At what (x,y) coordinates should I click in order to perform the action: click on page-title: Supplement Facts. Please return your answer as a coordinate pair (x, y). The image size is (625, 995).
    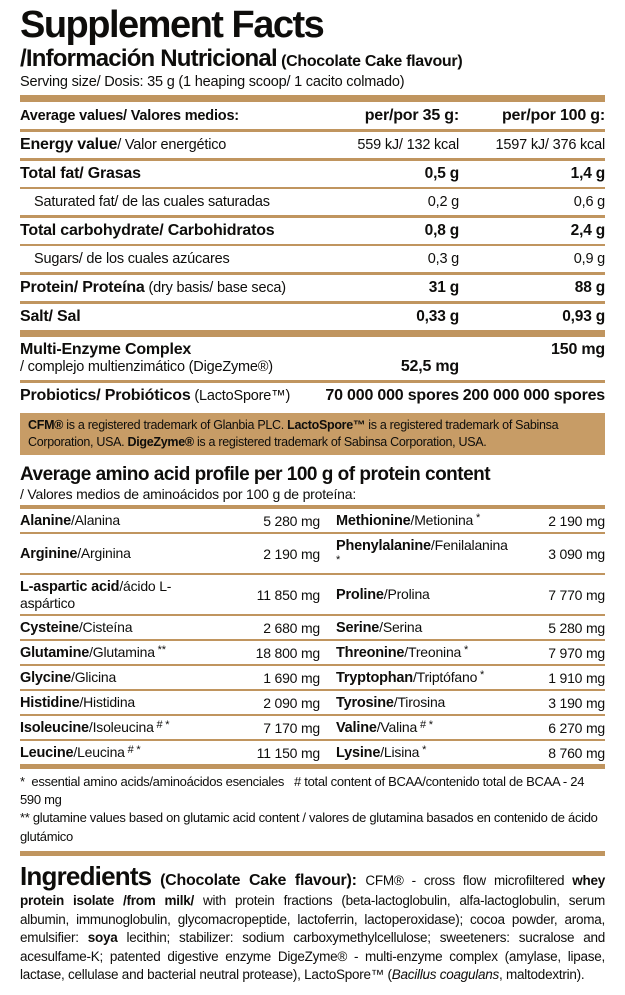
    Looking at the image, I should click on (172, 25).